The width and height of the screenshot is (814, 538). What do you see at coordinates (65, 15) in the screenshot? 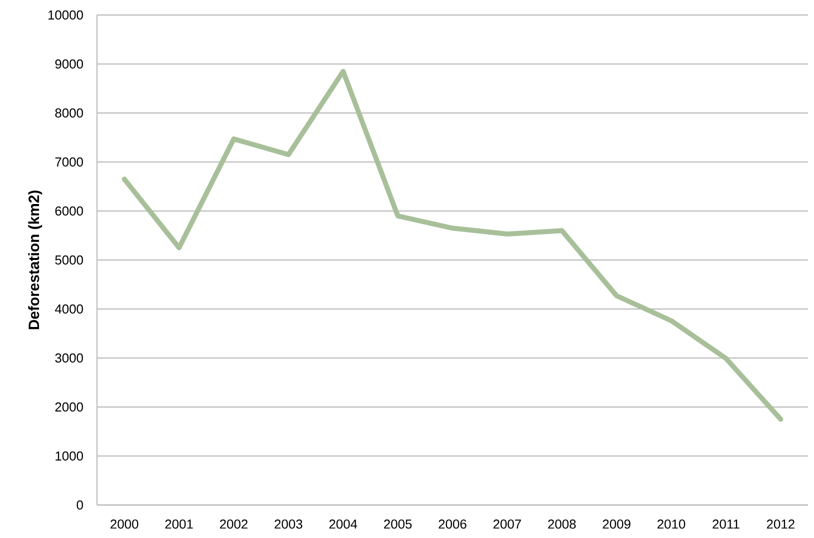
I see `y-tick-label: 10000` at bounding box center [65, 15].